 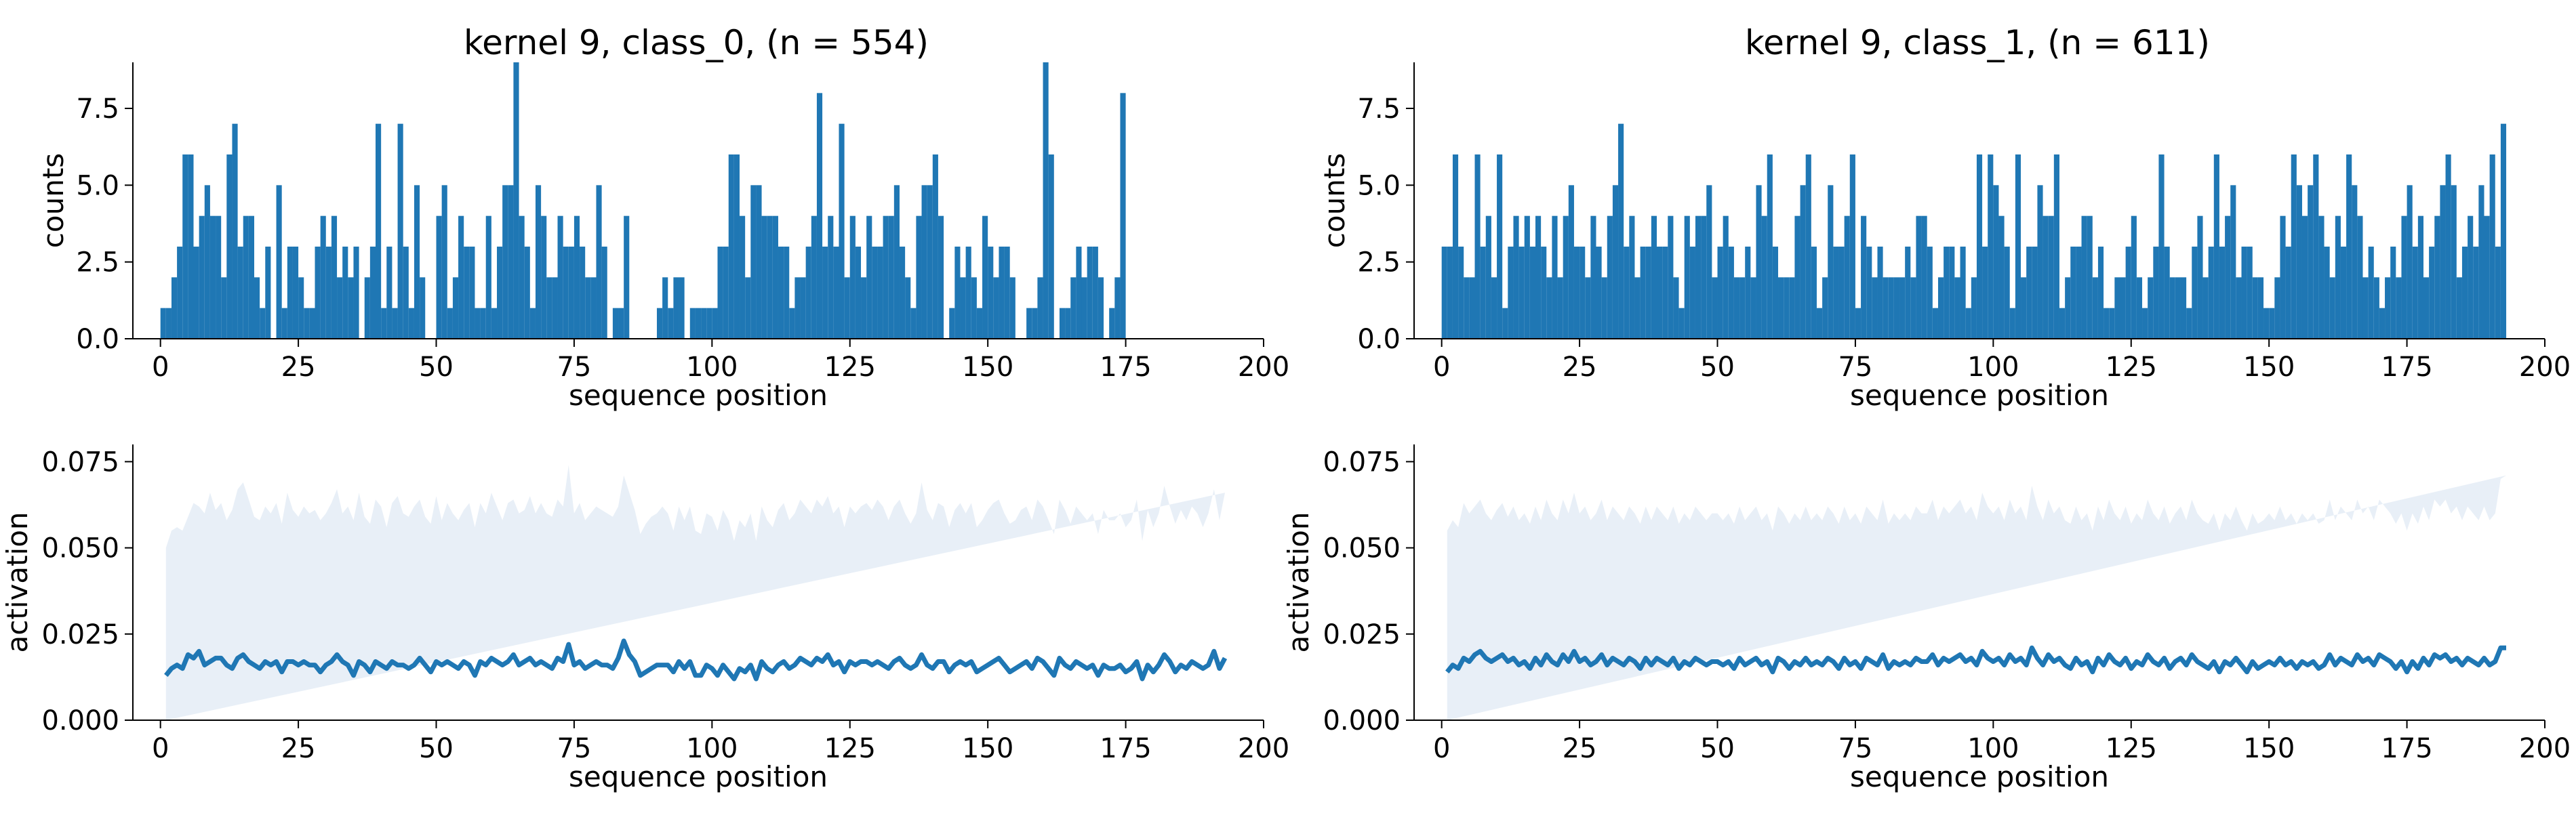 I want to click on y-tick-label: 7.5, so click(x=97, y=109).